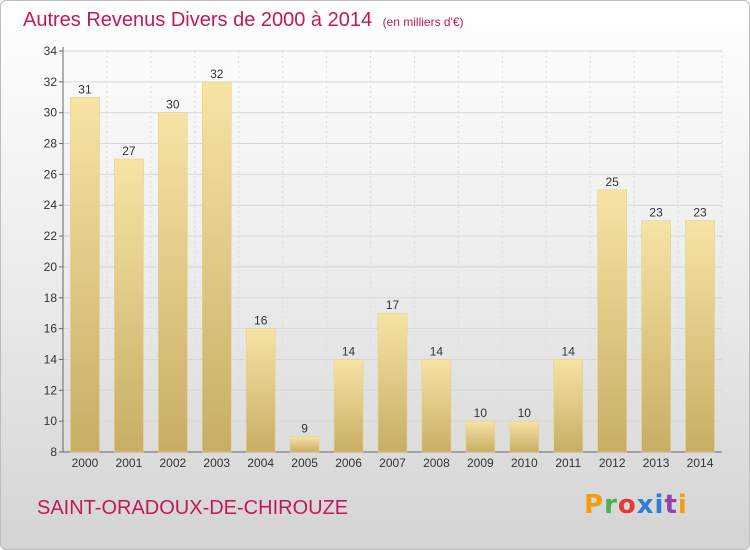 This screenshot has height=550, width=750. Describe the element at coordinates (671, 505) in the screenshot. I see `logo-letter: t` at that location.